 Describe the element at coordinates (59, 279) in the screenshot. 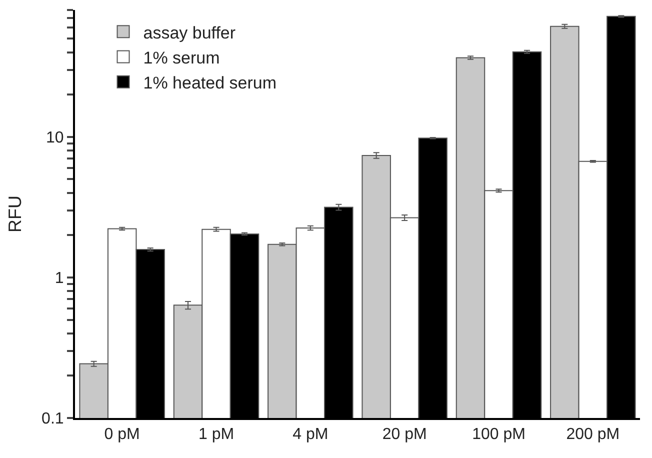

I see `y-tick-label: 1` at that location.